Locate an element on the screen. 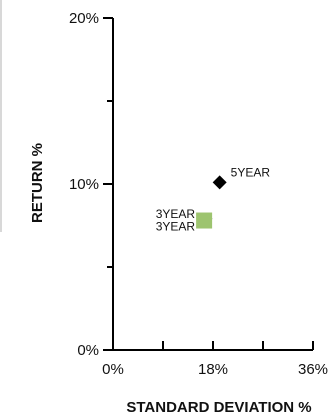  left-divider is located at coordinates (1, 116).